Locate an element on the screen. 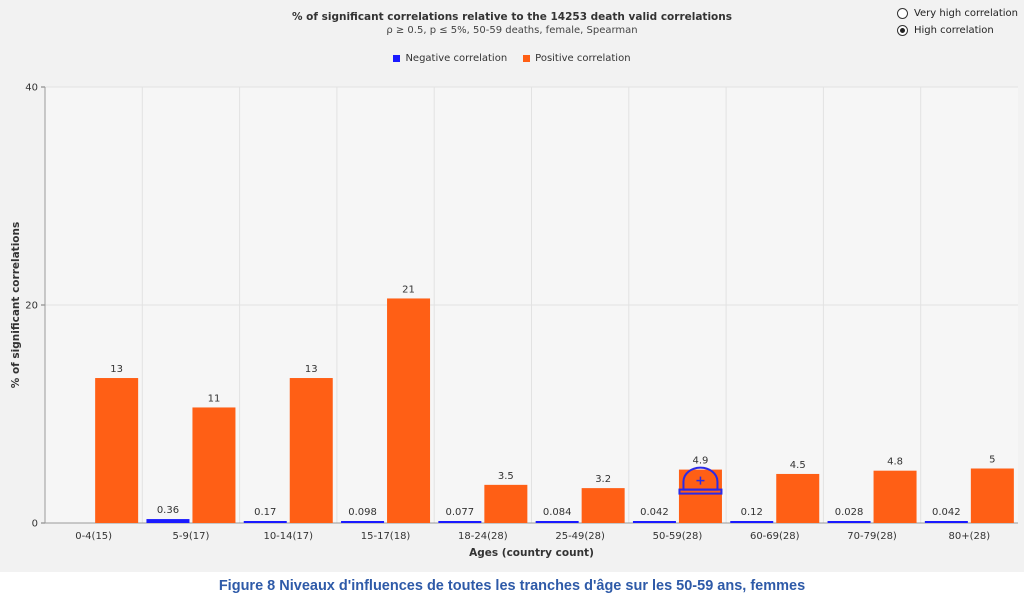 The width and height of the screenshot is (1024, 602). legend-item-negative: Negative correlation is located at coordinates (450, 58).